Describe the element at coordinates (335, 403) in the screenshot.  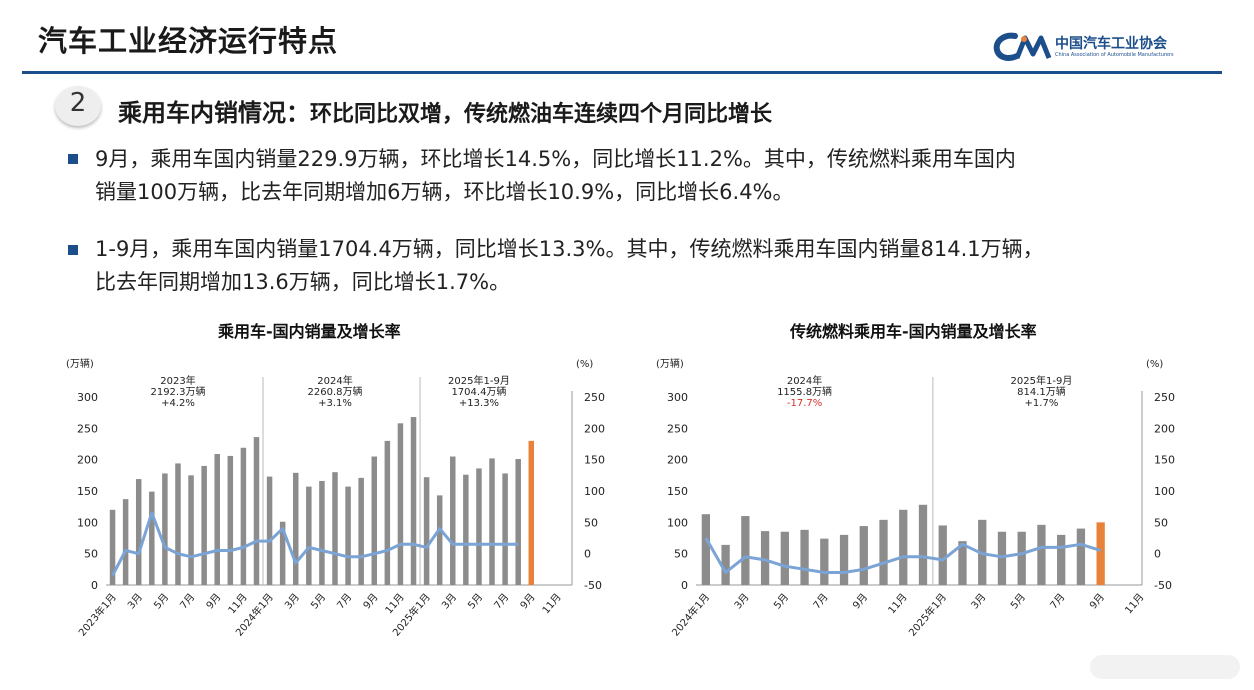
I see `chart-annotation-text: +3.1%` at that location.